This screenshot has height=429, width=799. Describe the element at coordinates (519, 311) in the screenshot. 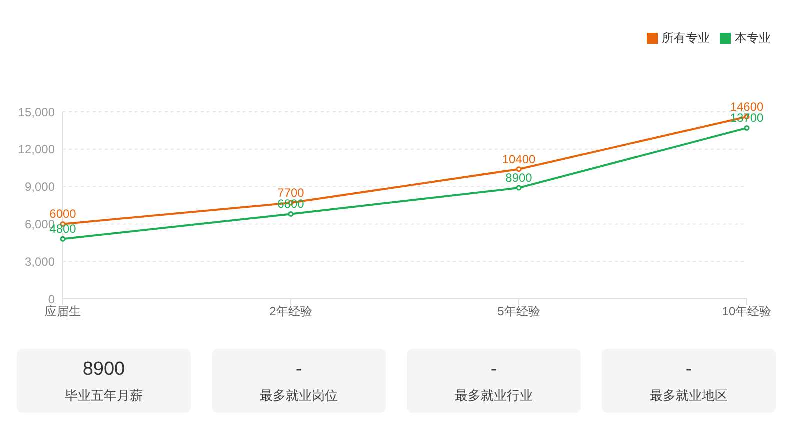

I see `x-tick-label: 5年经验` at that location.